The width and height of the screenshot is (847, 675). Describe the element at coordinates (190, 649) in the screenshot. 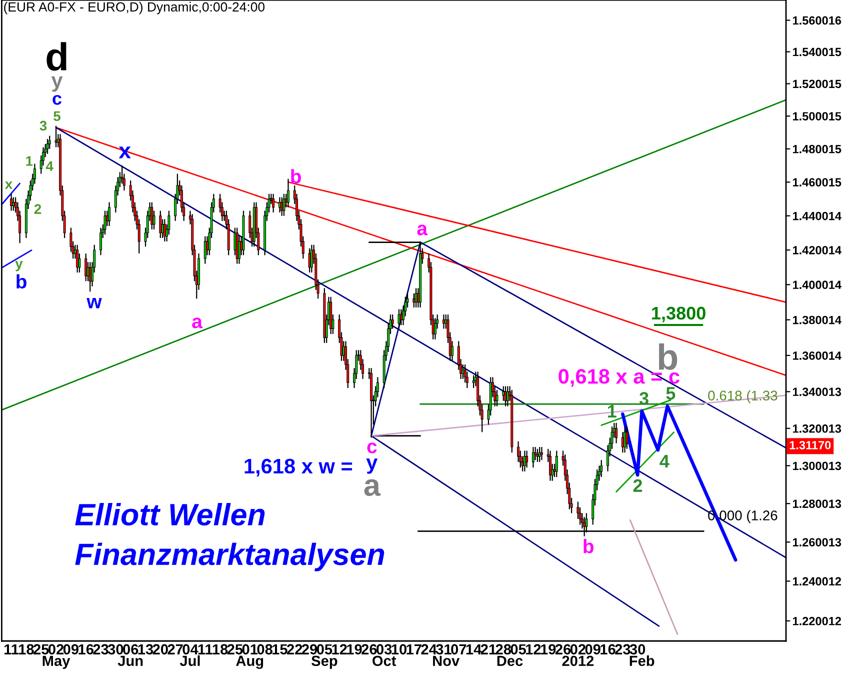

I see `x-tick-label: 04` at that location.